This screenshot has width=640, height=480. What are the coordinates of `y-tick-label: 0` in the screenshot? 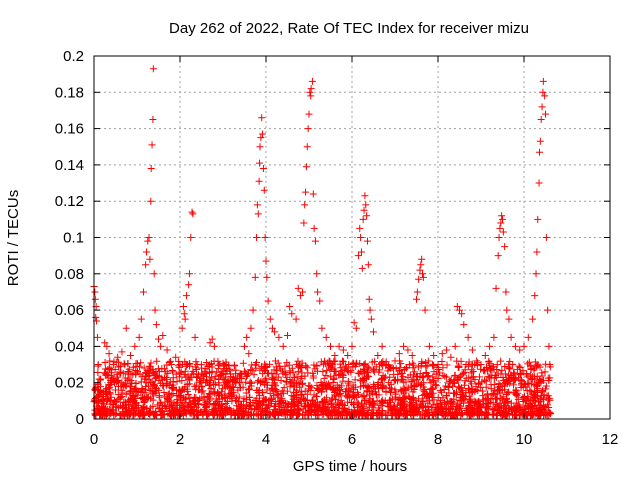 It's located at (80, 419).